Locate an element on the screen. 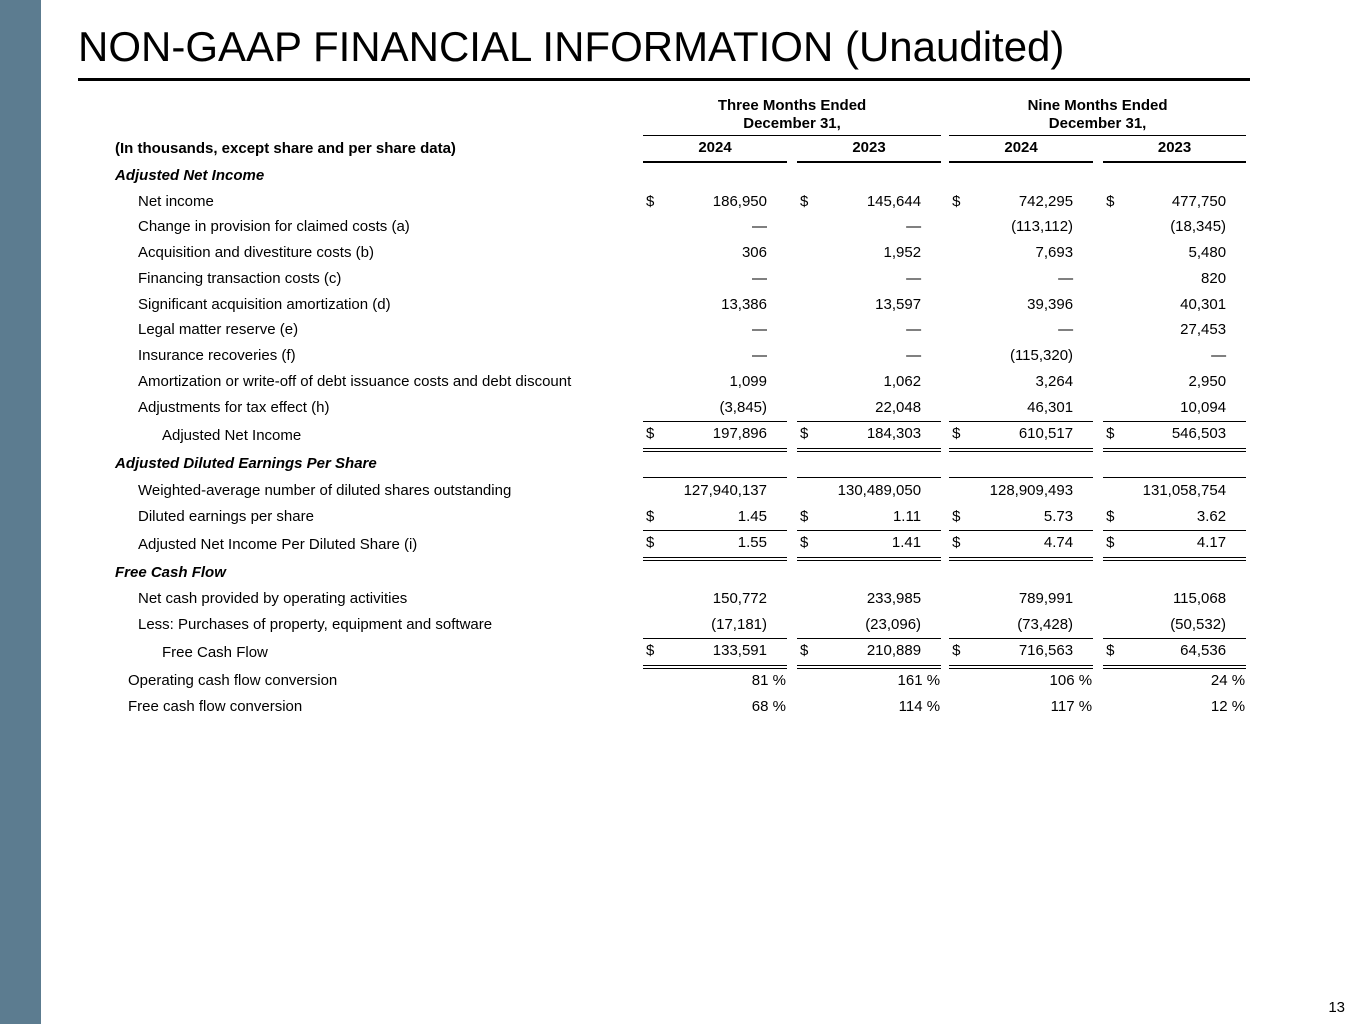 The image size is (1365, 1024). value-cell: 1,099 is located at coordinates (748, 381).